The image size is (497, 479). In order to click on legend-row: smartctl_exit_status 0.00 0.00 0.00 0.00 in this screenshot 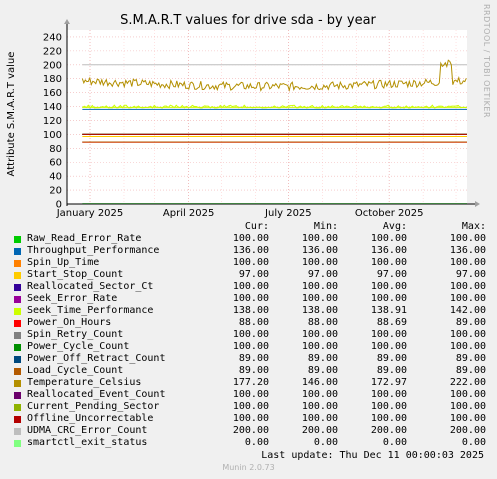, I will do `click(251, 443)`.